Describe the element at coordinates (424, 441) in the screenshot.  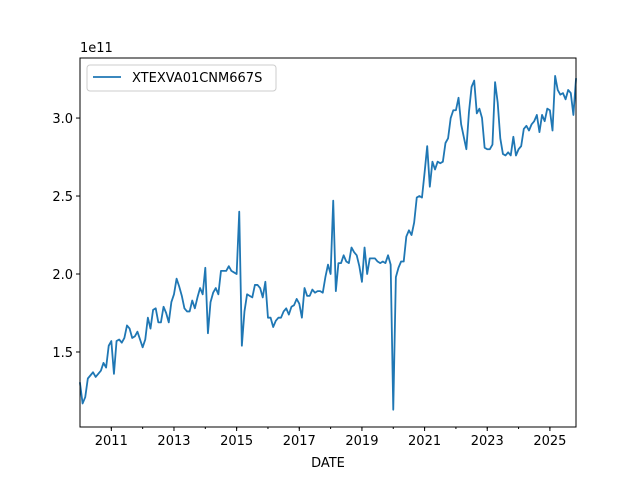
I see `x-tick-label: 2021` at that location.